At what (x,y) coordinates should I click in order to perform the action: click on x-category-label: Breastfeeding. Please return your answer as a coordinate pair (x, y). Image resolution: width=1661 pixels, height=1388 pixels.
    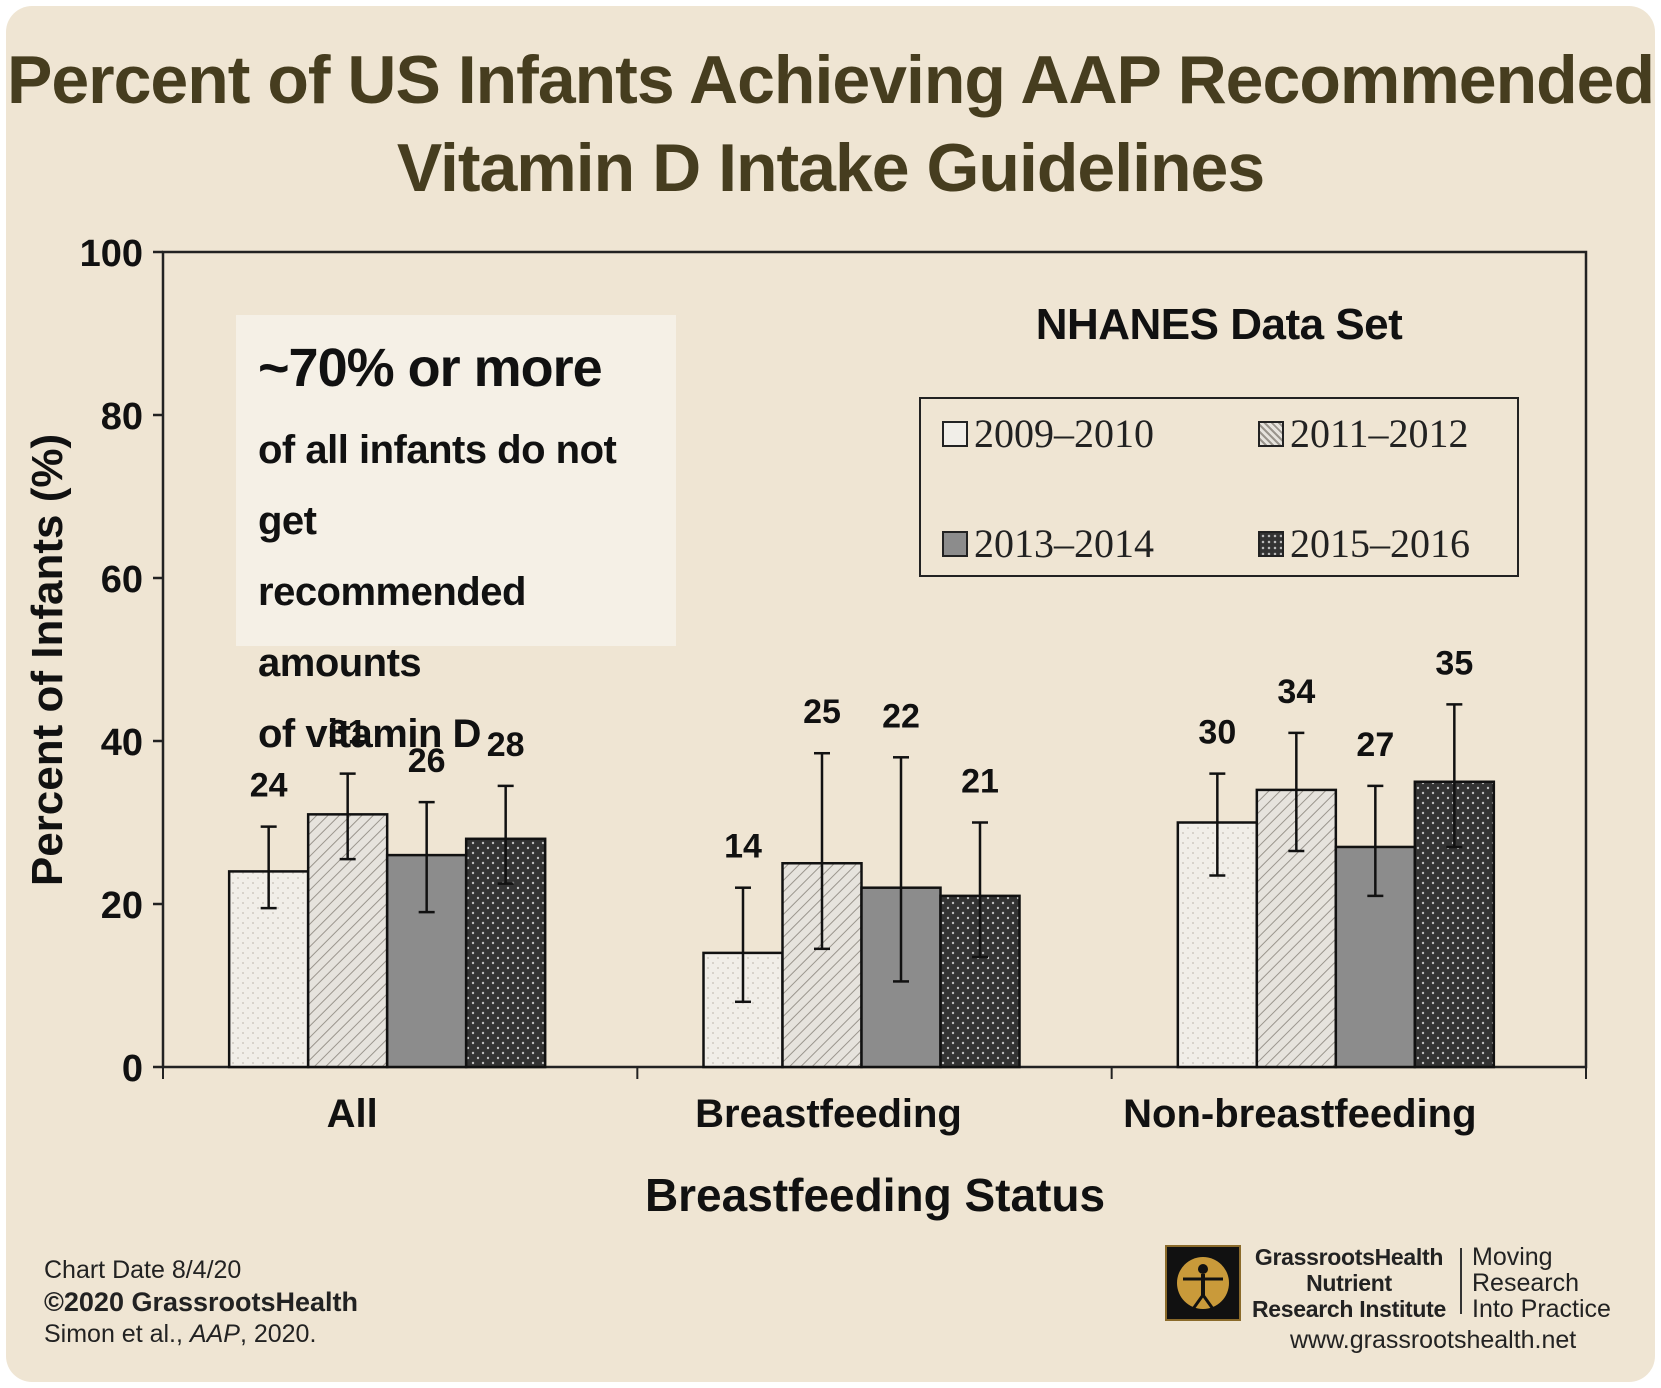
    Looking at the image, I should click on (828, 1114).